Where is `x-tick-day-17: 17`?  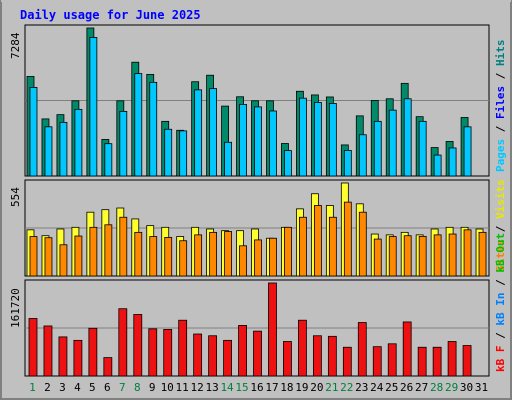 x-tick-day-17: 17 is located at coordinates (272, 387).